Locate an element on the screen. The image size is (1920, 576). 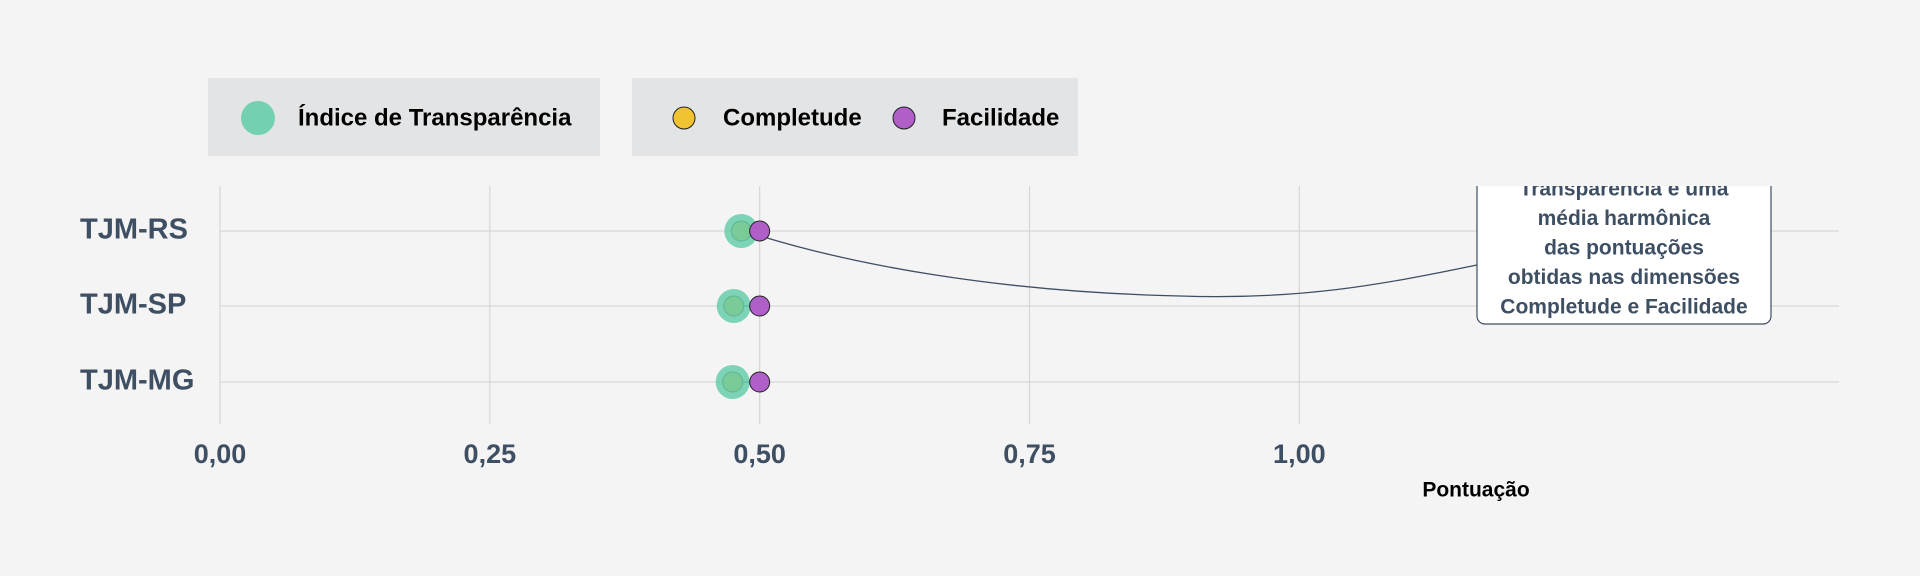
legend-label: Índice de Transparência is located at coordinates (435, 117).